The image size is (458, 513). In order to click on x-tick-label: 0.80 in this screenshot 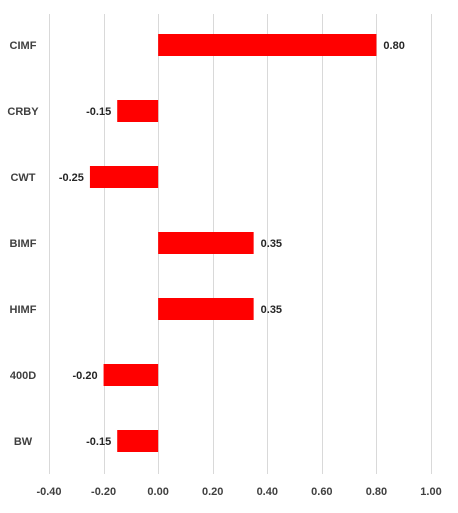, I will do `click(376, 492)`.